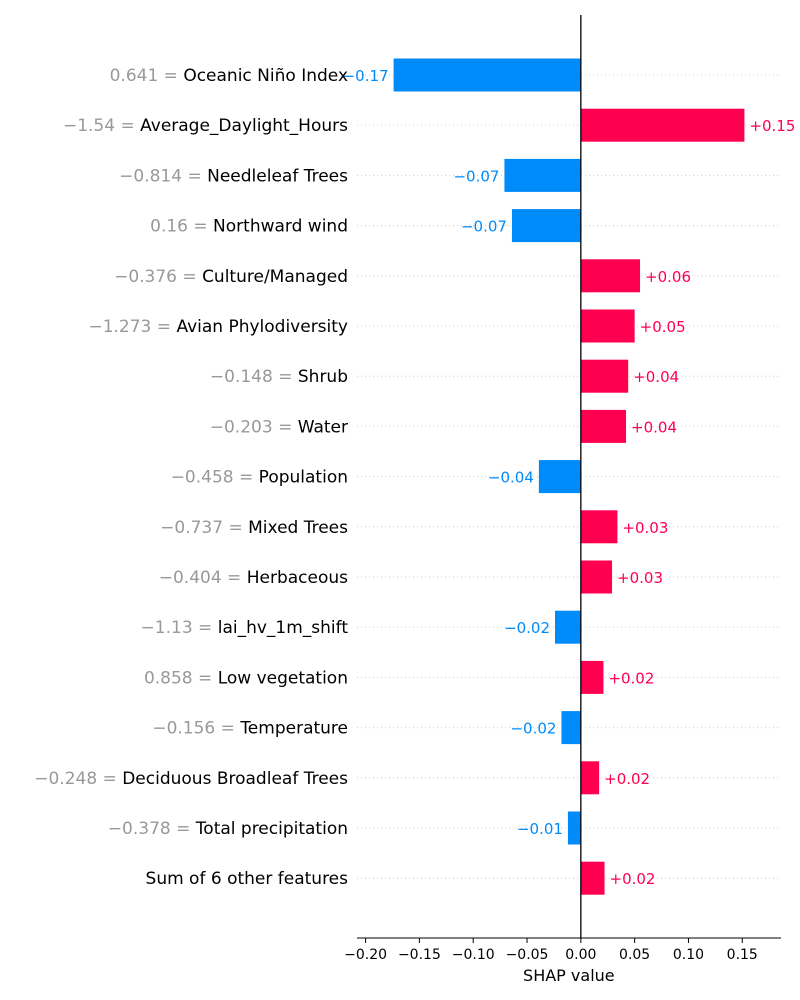 The width and height of the screenshot is (800, 1000). I want to click on feature-value: 0.16, so click(169, 227).